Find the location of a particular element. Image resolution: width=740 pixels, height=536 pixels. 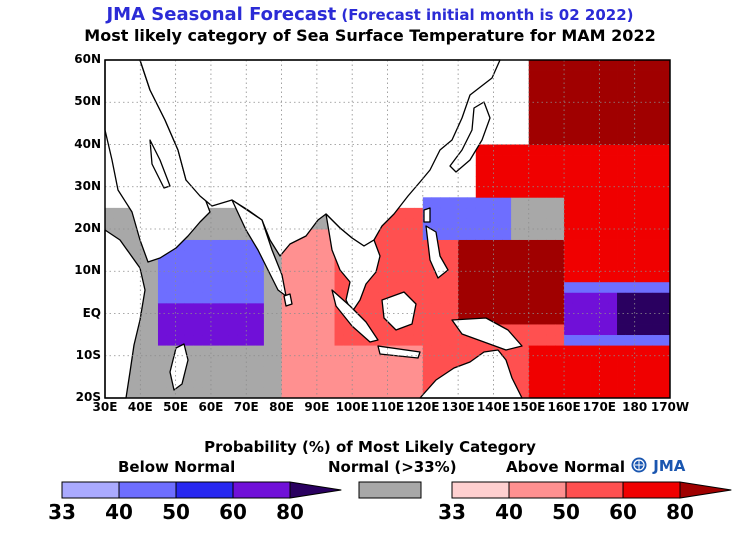

legend-title: Probability (%) of Most Likely Category is located at coordinates (370, 447).